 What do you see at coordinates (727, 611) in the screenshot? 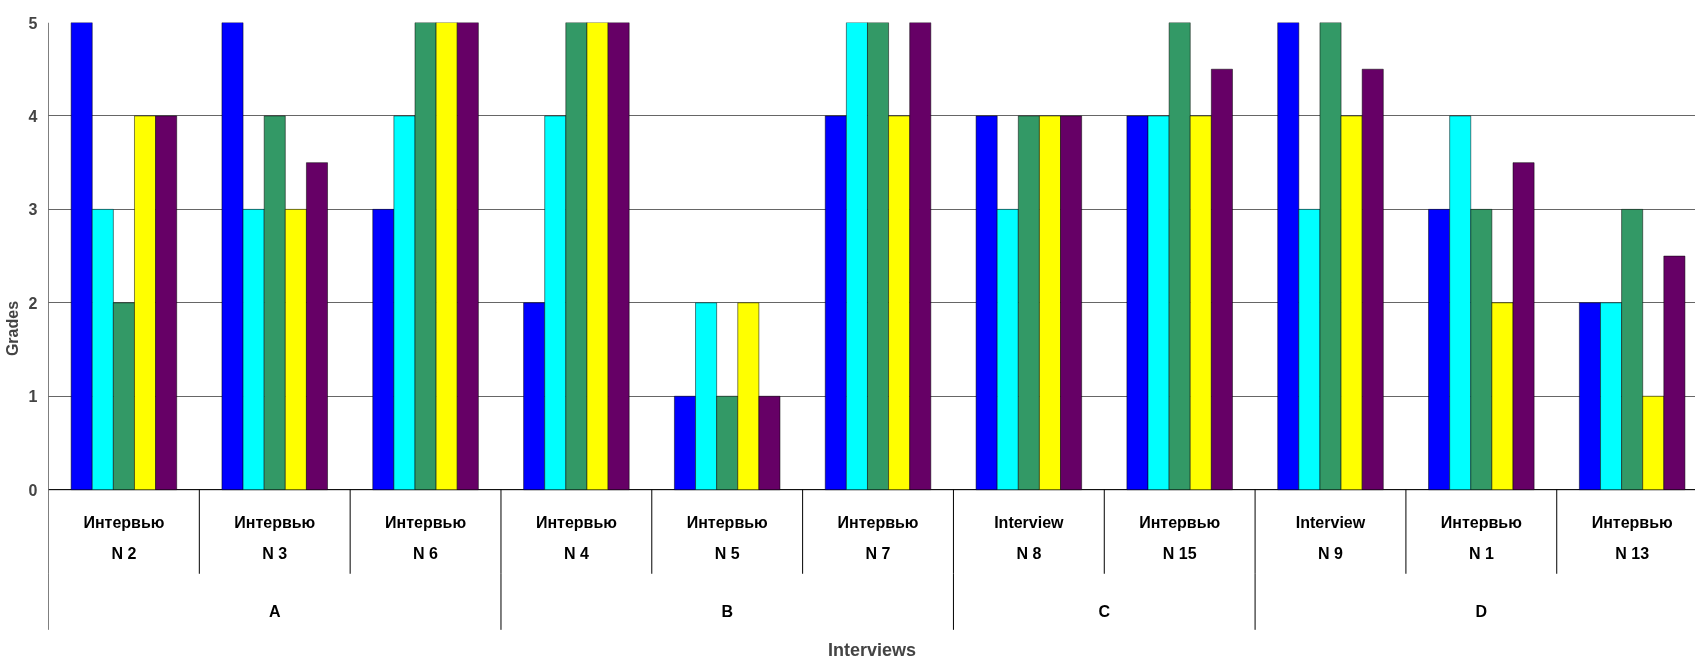
I see `text: B` at bounding box center [727, 611].